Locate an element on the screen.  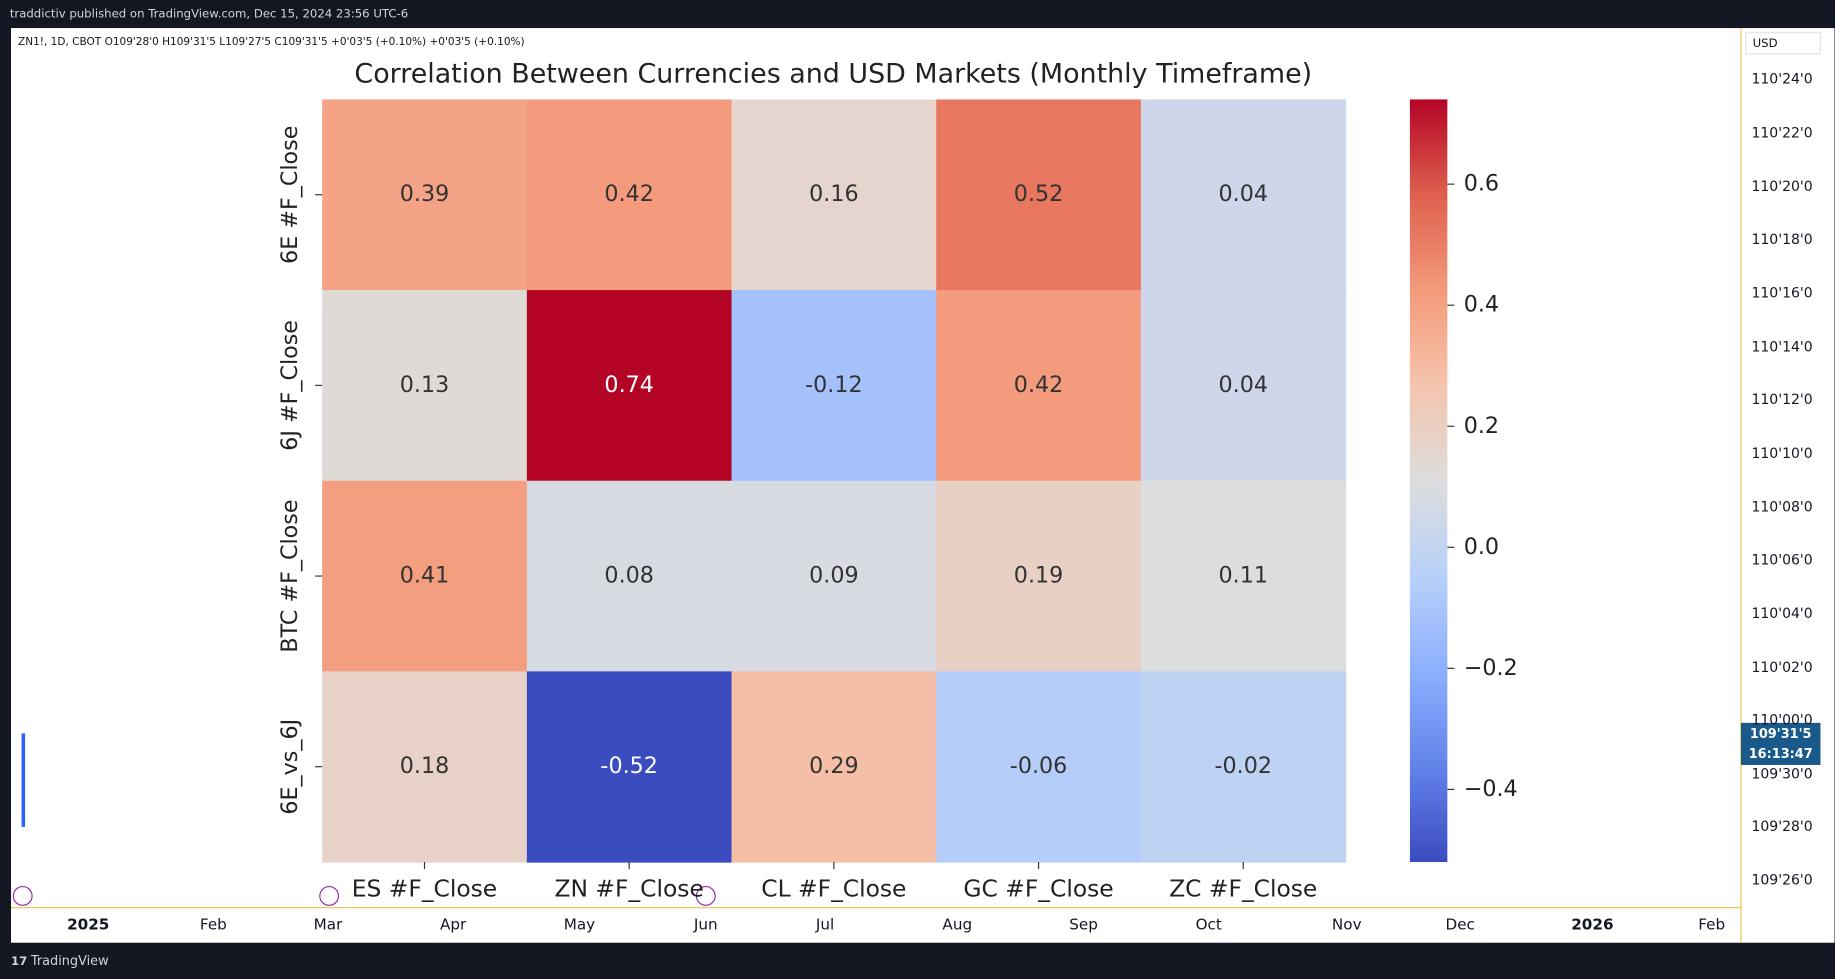
price-label: 109'26'0 is located at coordinates (1781, 881).